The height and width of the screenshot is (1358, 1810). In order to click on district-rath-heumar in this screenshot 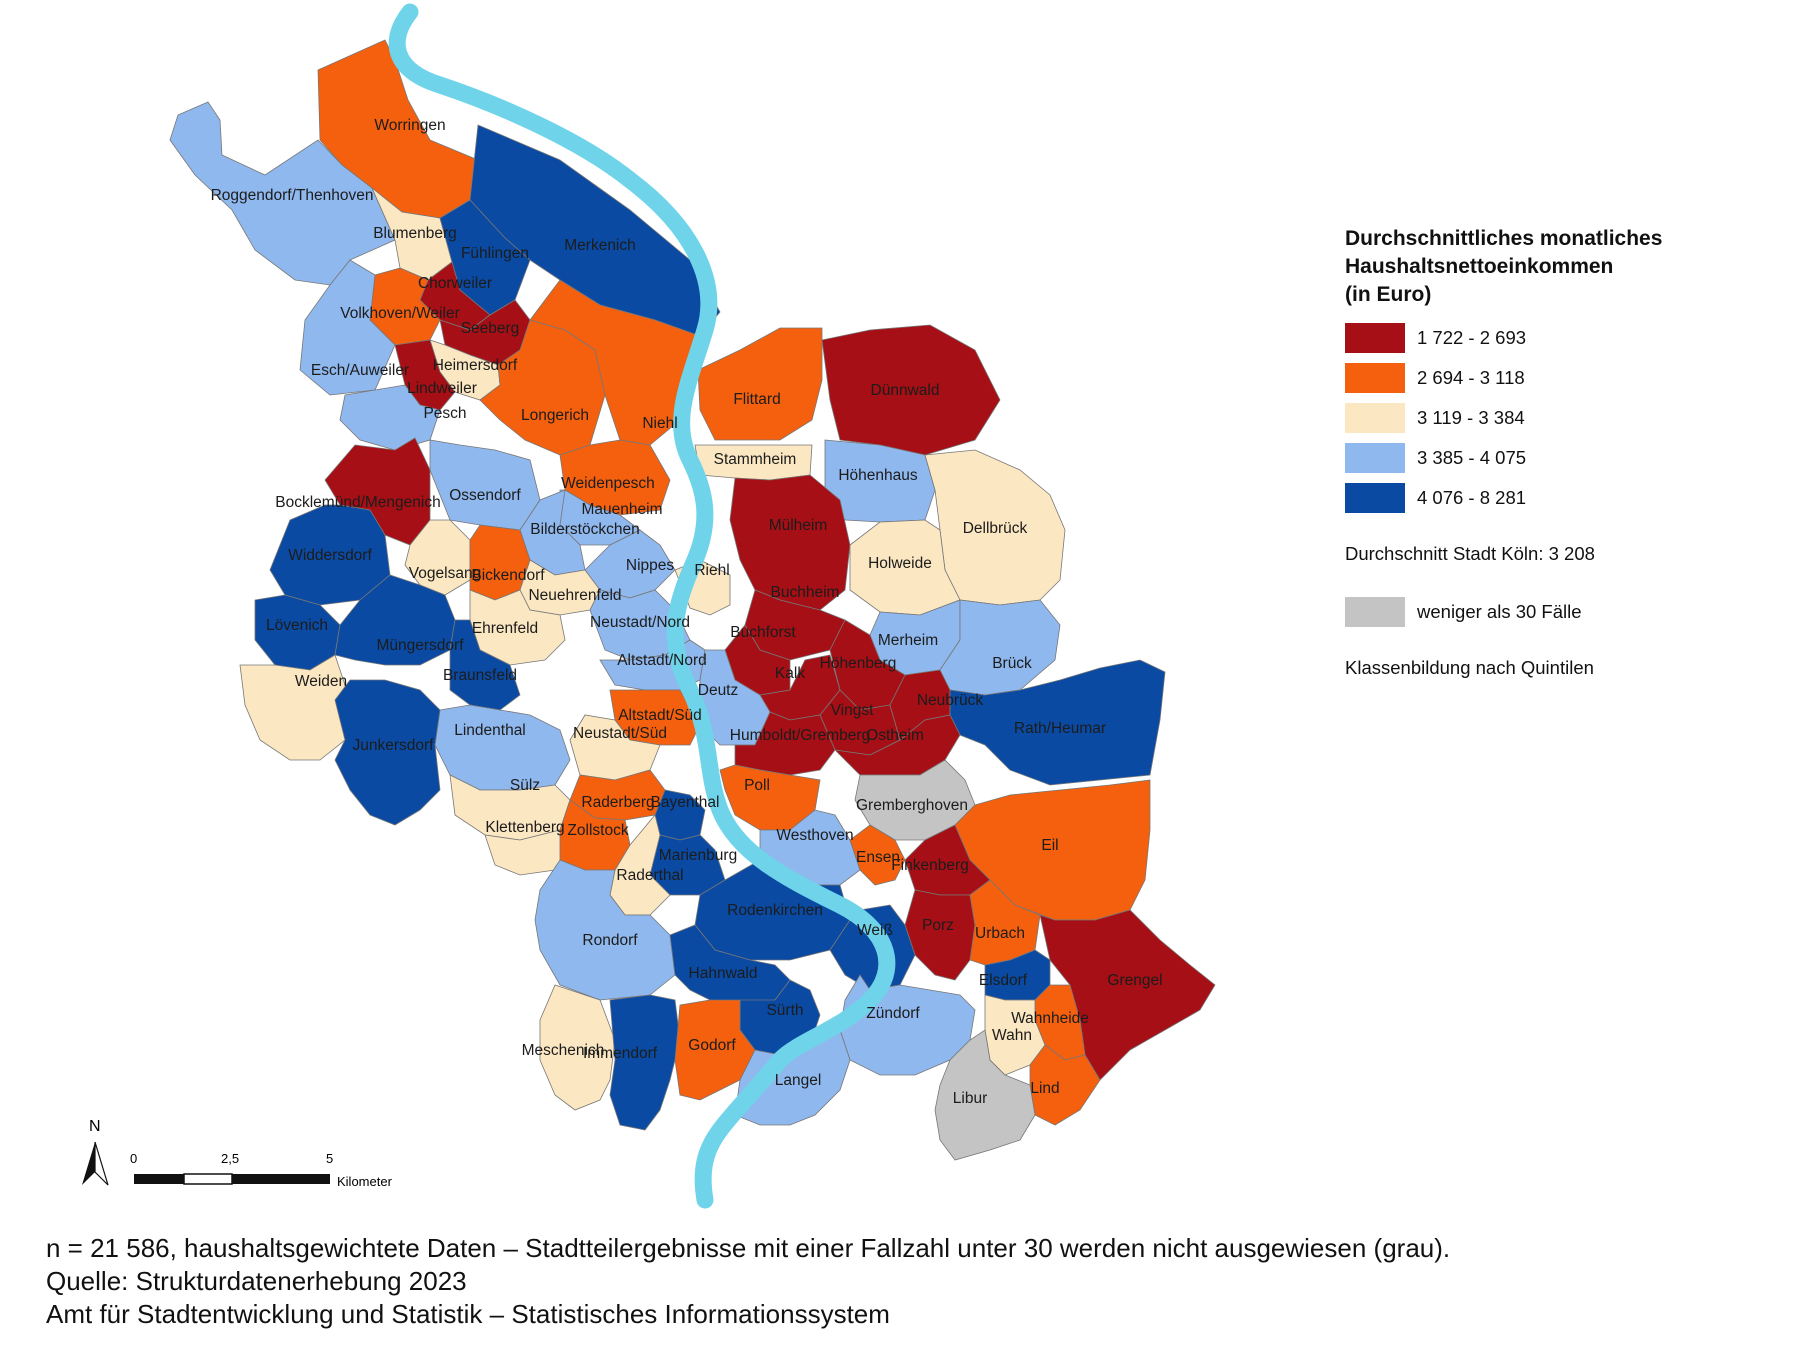, I will do `click(1057, 722)`.